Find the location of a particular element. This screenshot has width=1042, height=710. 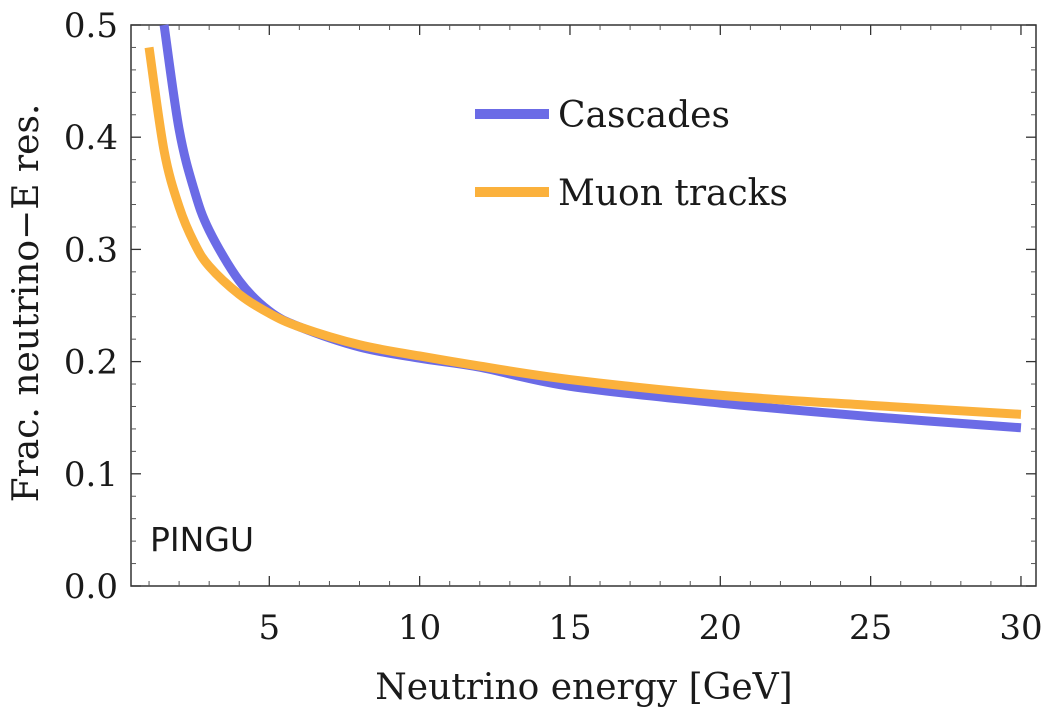

x-tick-label: 30 is located at coordinates (1020, 628).